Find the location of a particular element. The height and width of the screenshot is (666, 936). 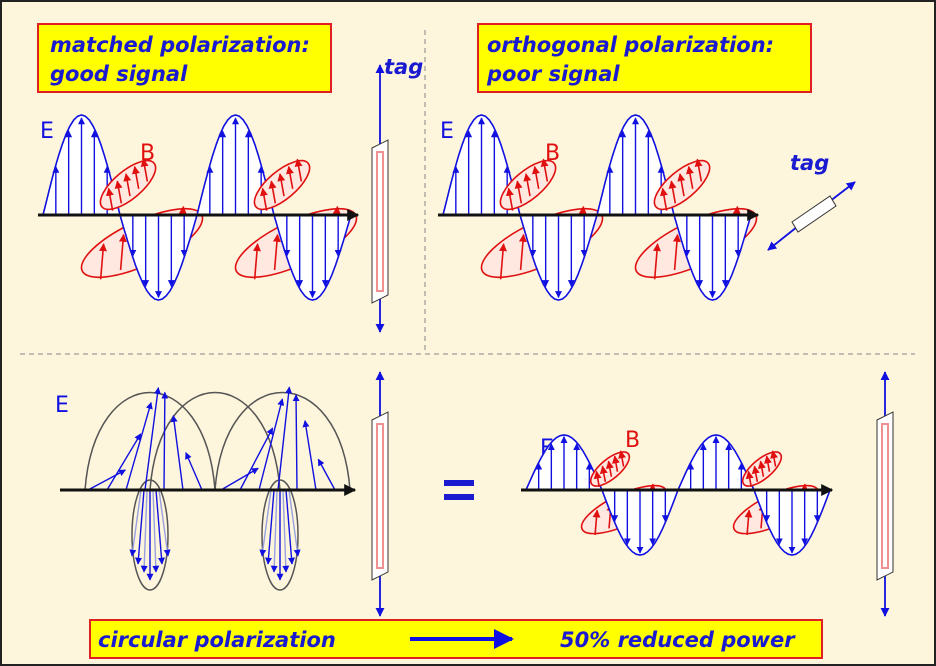

caption: good signal is located at coordinates (119, 74).